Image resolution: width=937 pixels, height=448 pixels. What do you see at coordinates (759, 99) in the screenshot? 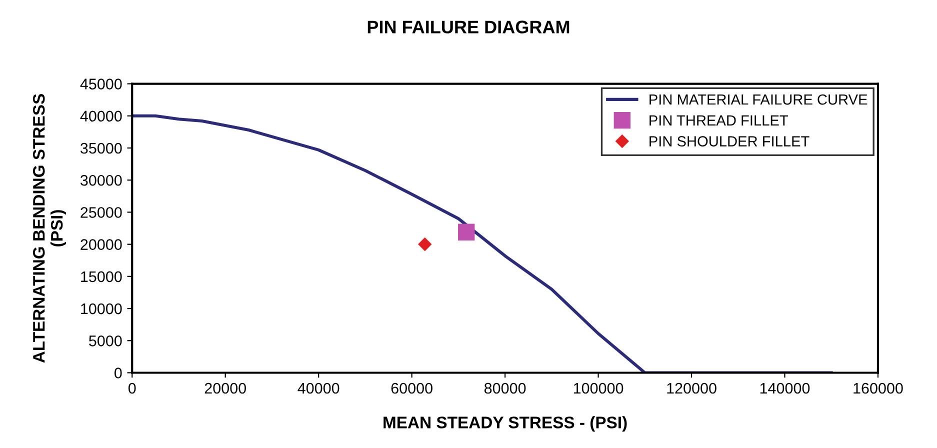
I see `legend-label: PIN MATERIAL FAILURE CURVE` at bounding box center [759, 99].